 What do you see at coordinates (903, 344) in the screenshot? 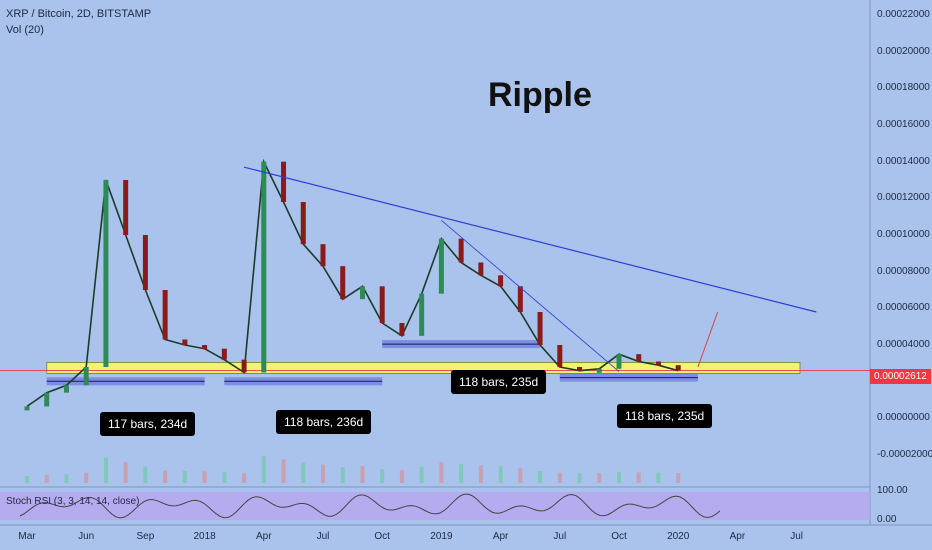
I see `price-tick-label: 0.00004000` at bounding box center [903, 344].